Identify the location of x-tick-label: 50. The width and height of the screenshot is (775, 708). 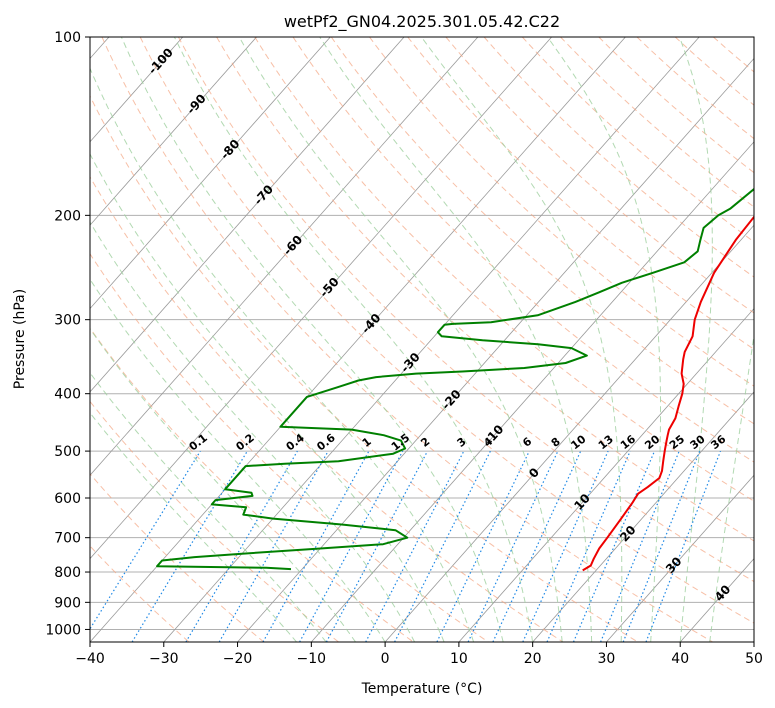
(754, 659).